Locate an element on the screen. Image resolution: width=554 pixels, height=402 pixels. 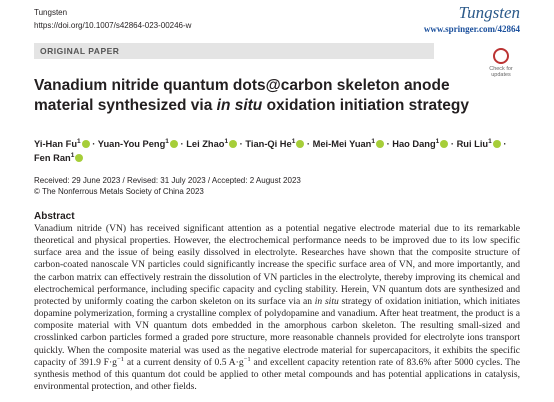
author: Rui Liu1 is located at coordinates (478, 143).